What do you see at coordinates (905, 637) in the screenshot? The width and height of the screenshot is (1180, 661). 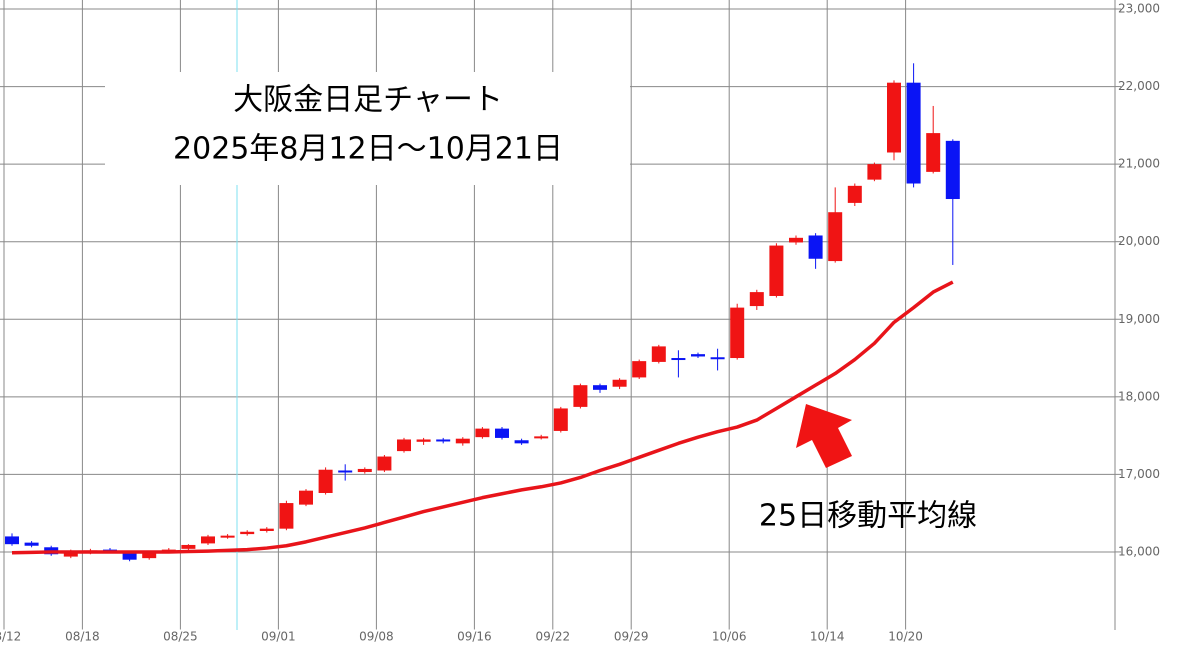 I see `x-tick-label: 10/20` at bounding box center [905, 637].